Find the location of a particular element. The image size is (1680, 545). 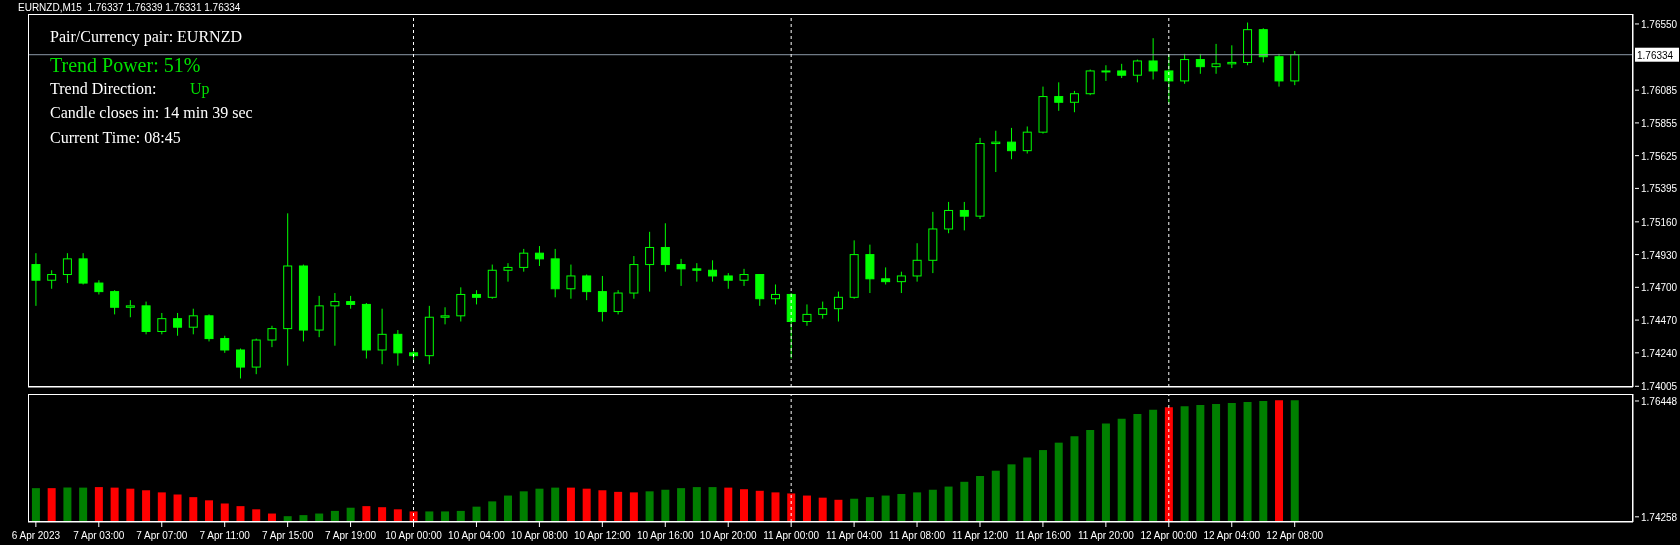

y-tick-label: 1.74258 is located at coordinates (1659, 517).